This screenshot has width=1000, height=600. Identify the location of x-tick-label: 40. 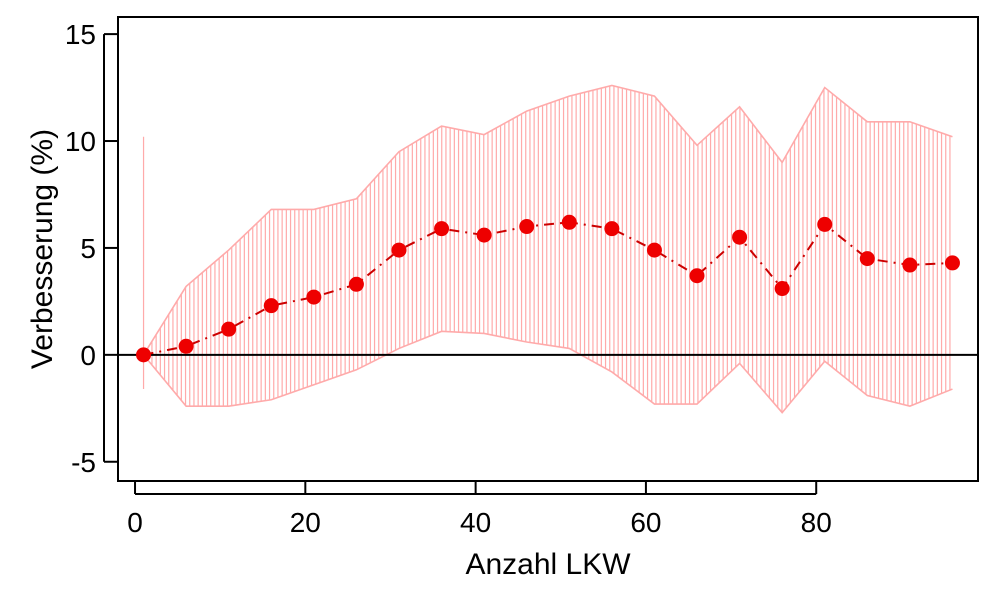
(475, 522).